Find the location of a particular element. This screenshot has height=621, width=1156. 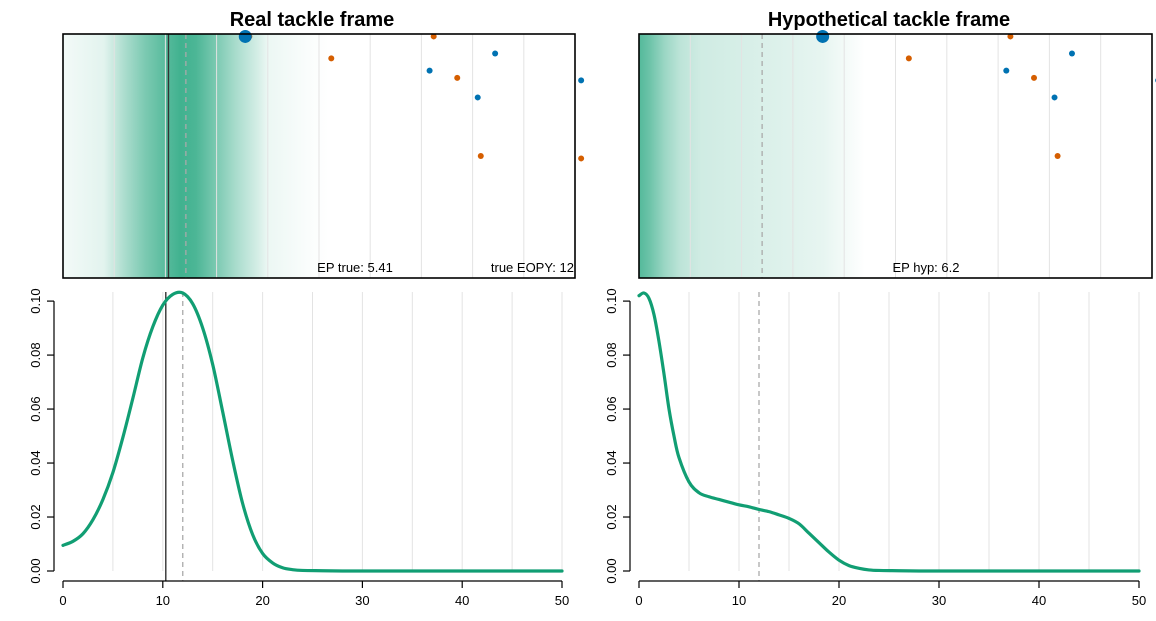

player-points-real is located at coordinates (411, 95).